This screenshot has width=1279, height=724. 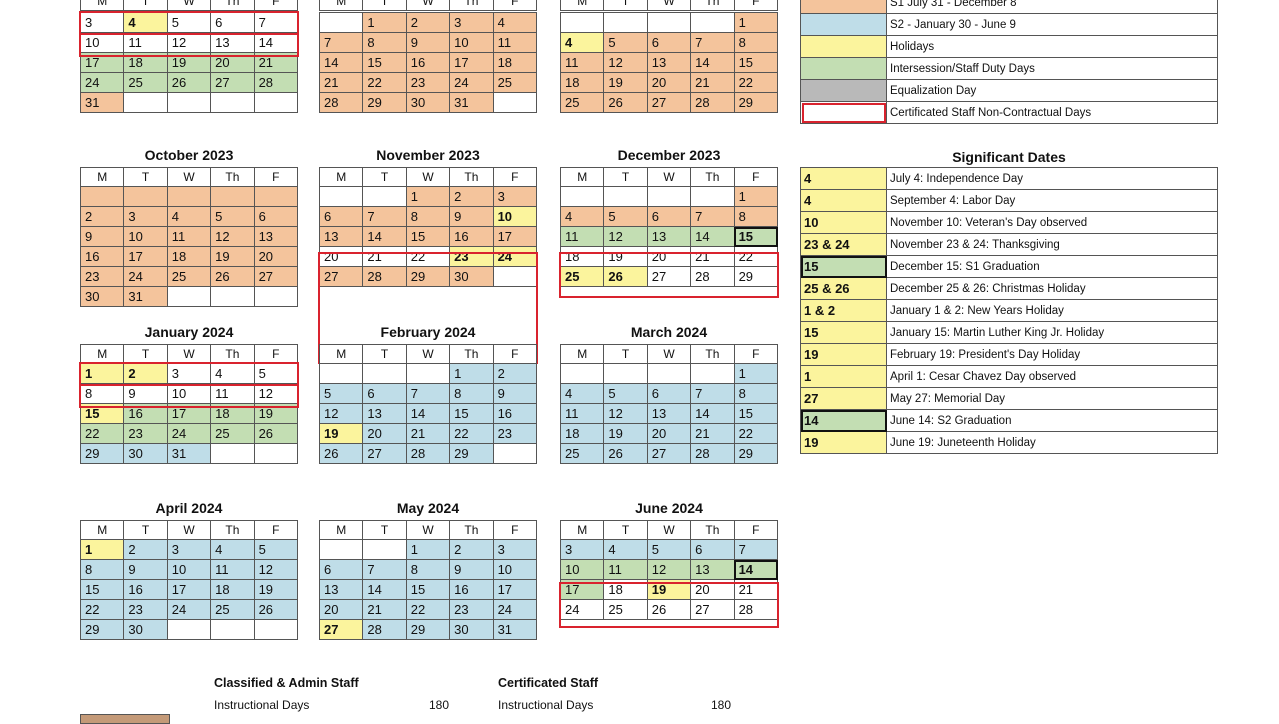 What do you see at coordinates (471, 196) in the screenshot?
I see `day-cell: 2` at bounding box center [471, 196].